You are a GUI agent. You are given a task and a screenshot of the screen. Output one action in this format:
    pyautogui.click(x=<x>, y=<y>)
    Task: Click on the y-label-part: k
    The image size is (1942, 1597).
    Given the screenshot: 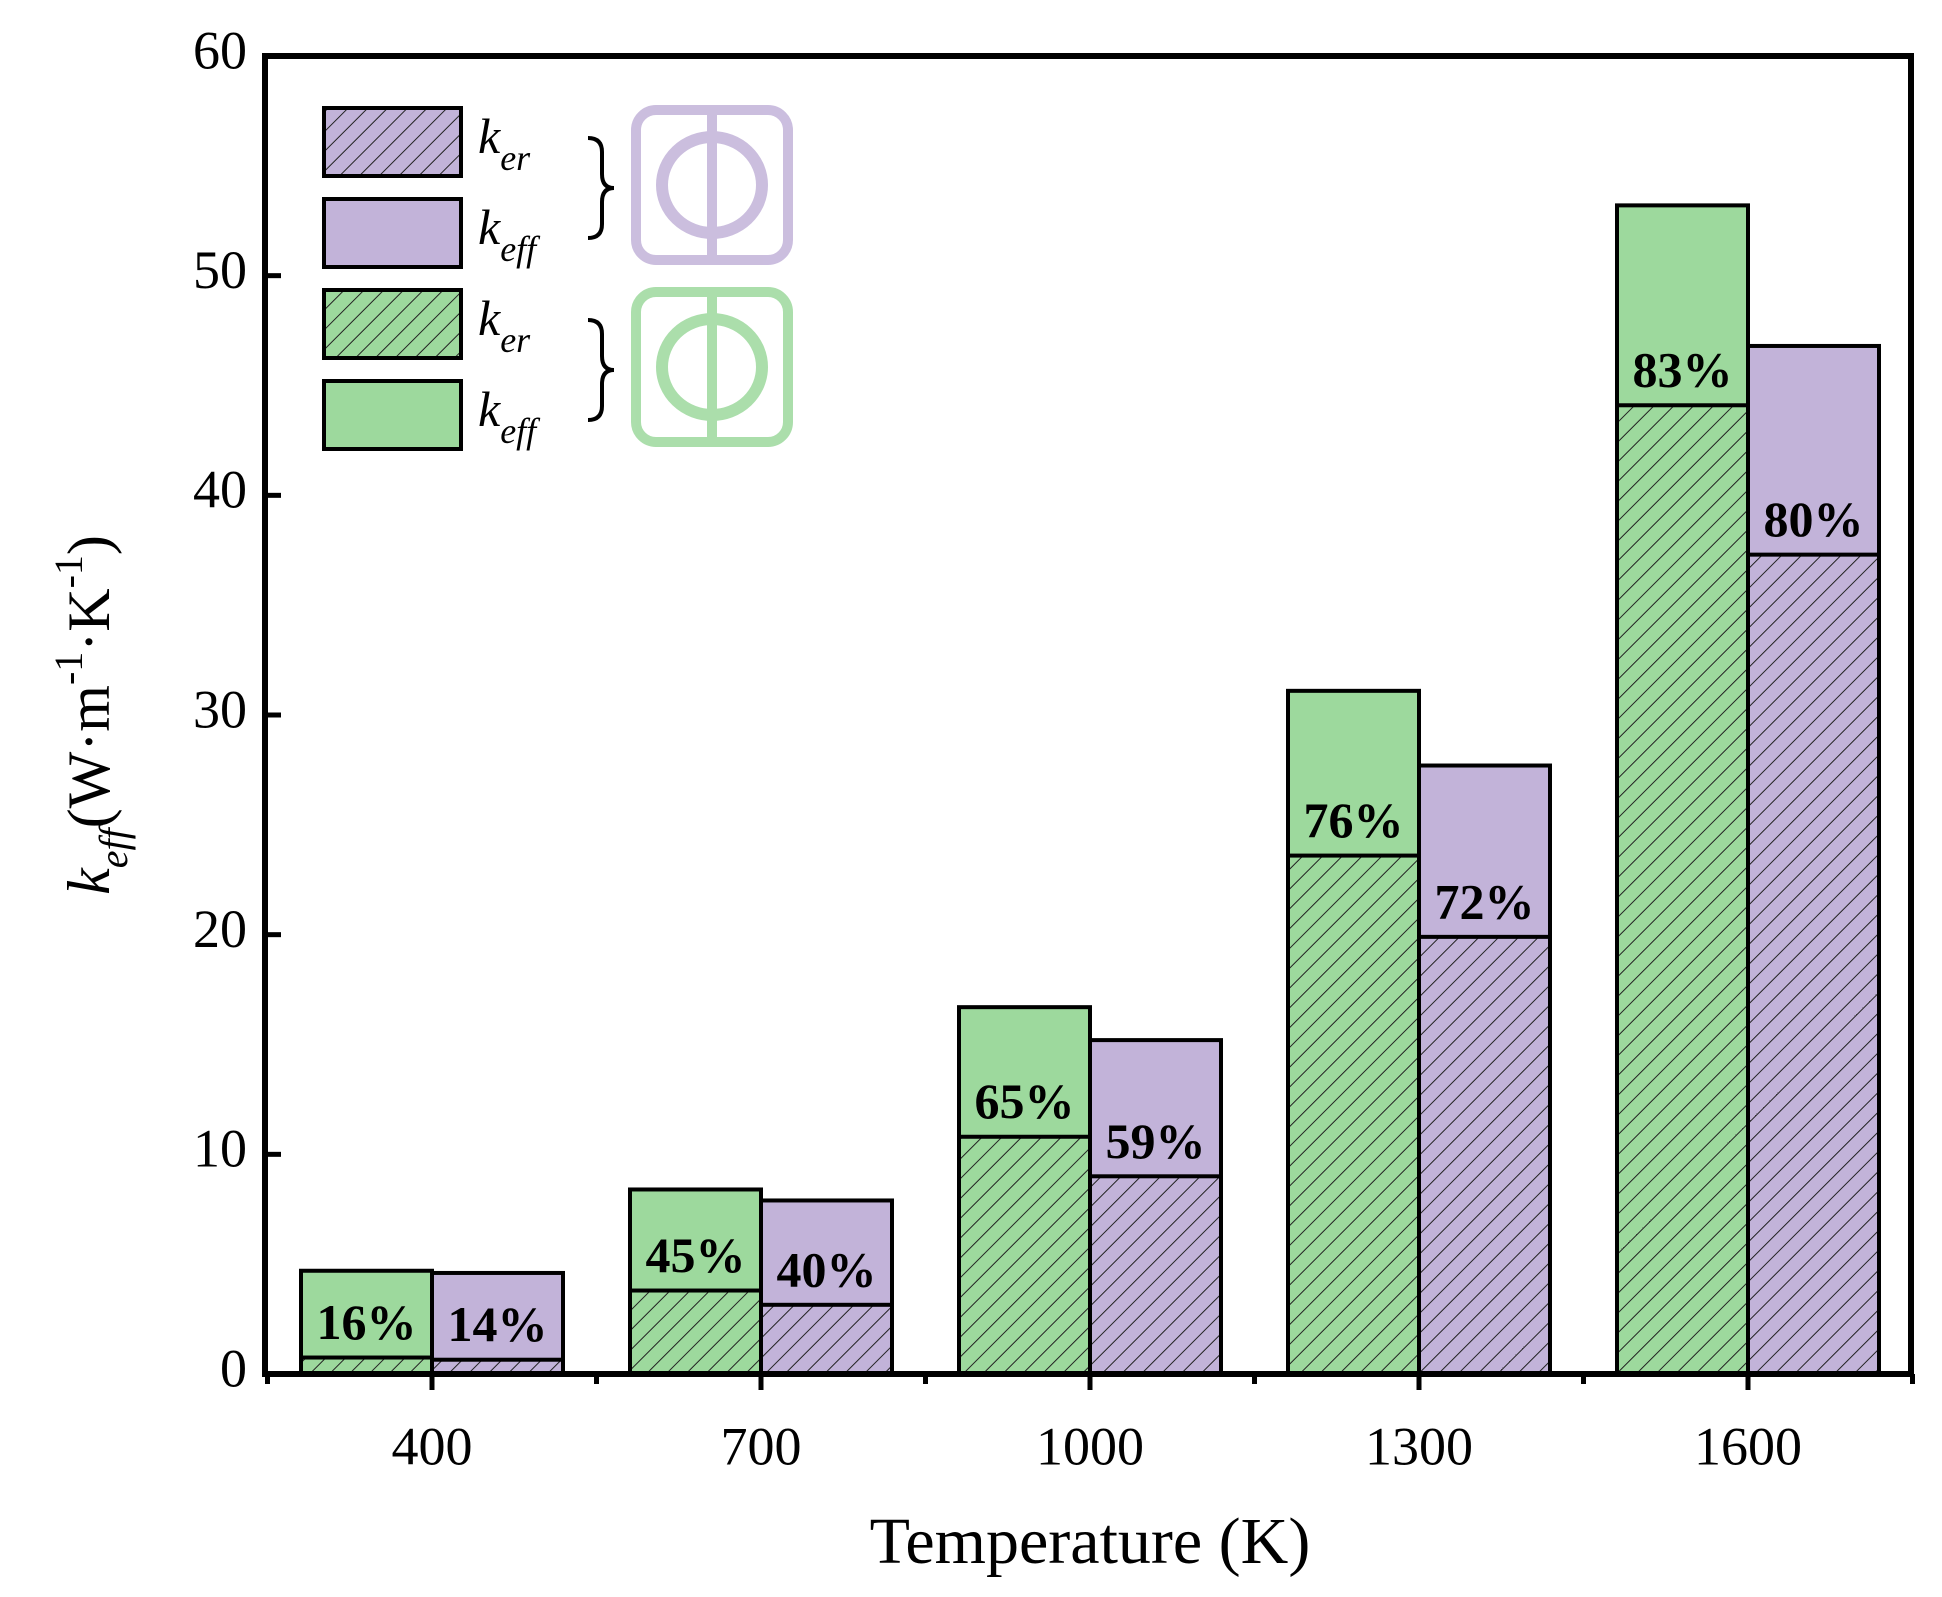 What is the action you would take?
    pyautogui.click(x=89, y=881)
    